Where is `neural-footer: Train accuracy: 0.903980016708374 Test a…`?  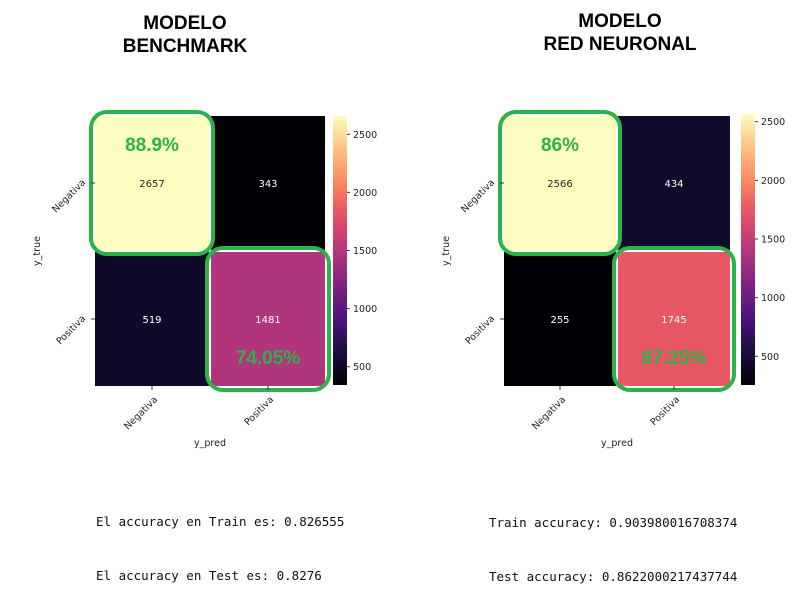
neural-footer: Train accuracy: 0.903980016708374 Test a… is located at coordinates (613, 541).